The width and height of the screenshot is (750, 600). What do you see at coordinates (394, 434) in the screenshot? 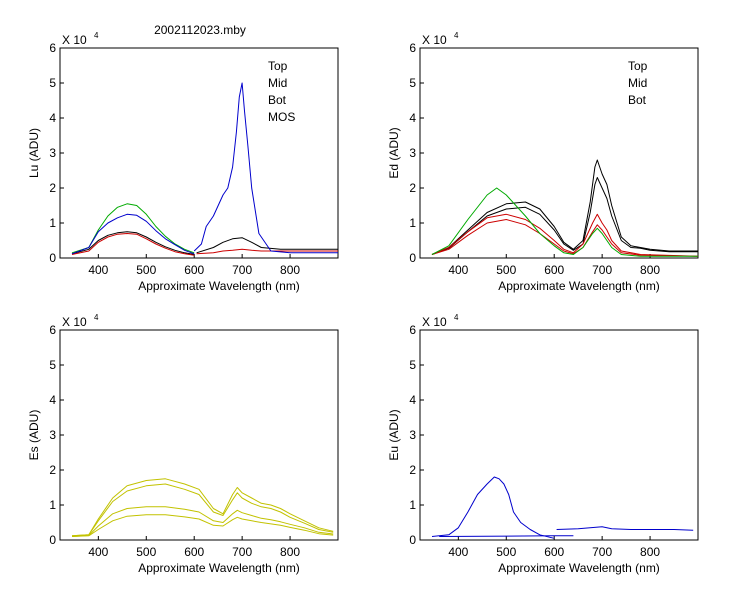
I see `y-axis-label: Eu (ADU)` at bounding box center [394, 434].